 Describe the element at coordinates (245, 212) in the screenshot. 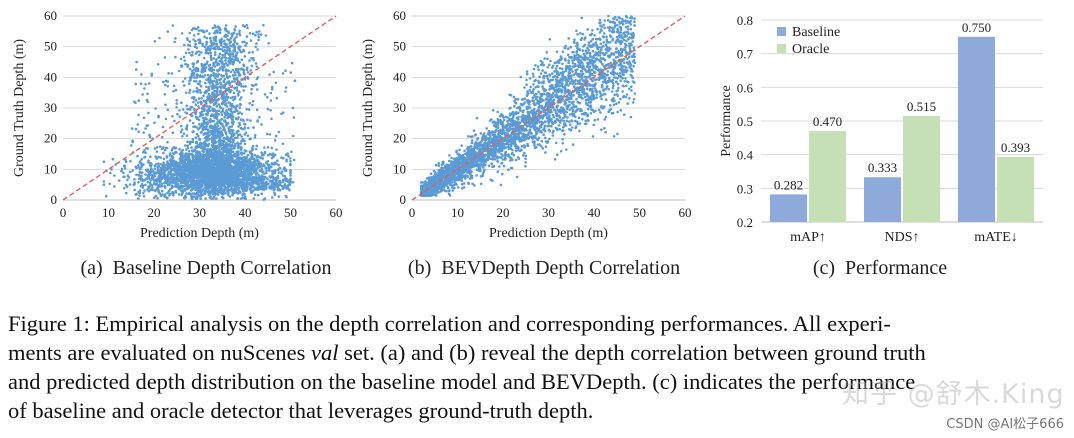

I see `x-tick-label: 40` at that location.